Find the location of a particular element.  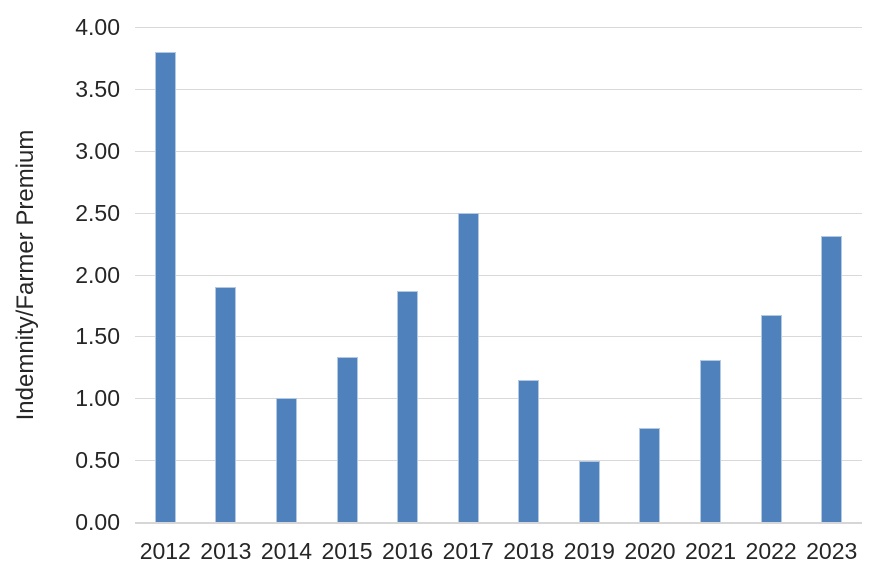

bar-2016 is located at coordinates (408, 406).